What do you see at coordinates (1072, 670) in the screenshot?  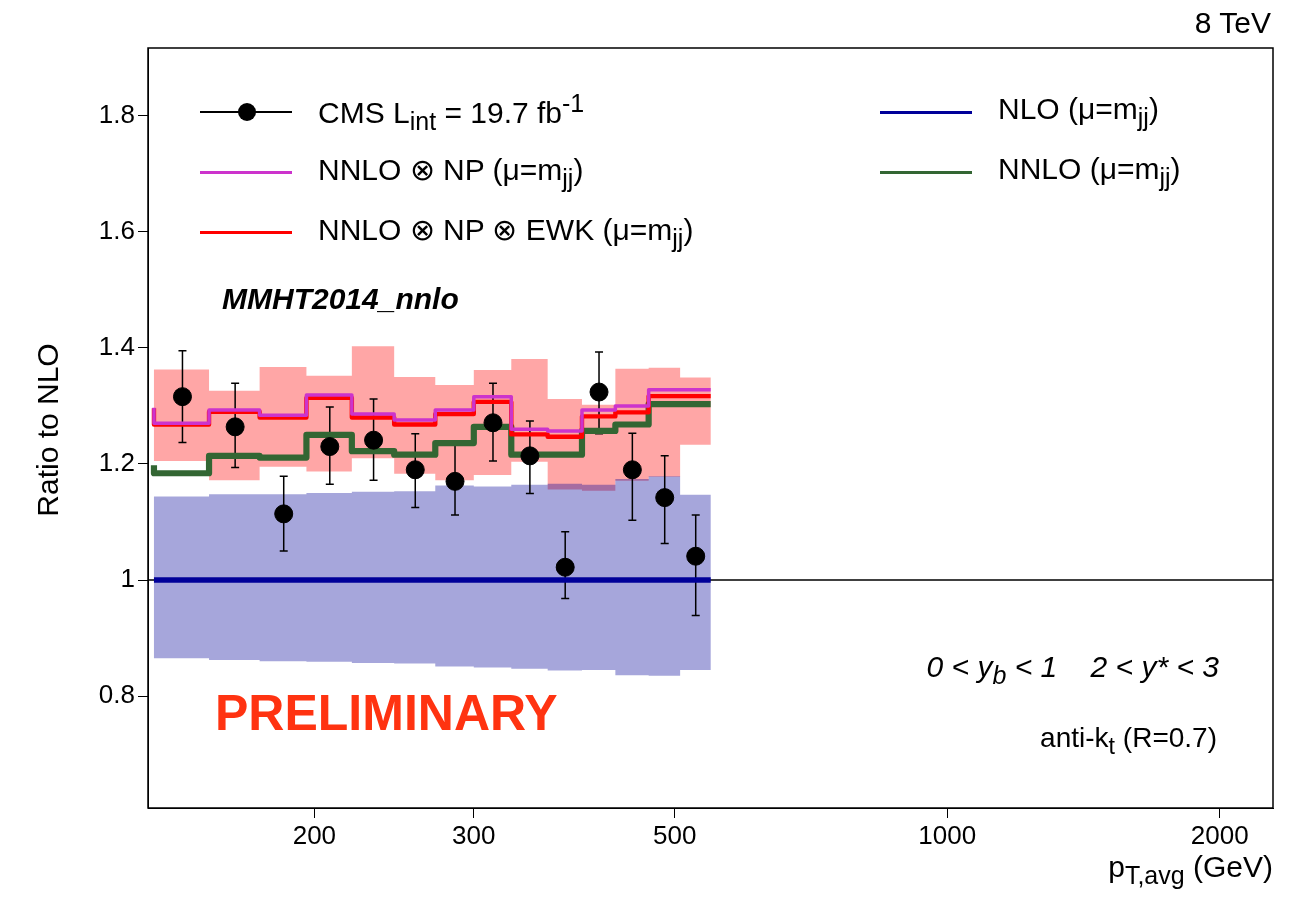 I see `annotation: 0 < y$_{b}$ < 1 2 < y* < 3` at bounding box center [1072, 670].